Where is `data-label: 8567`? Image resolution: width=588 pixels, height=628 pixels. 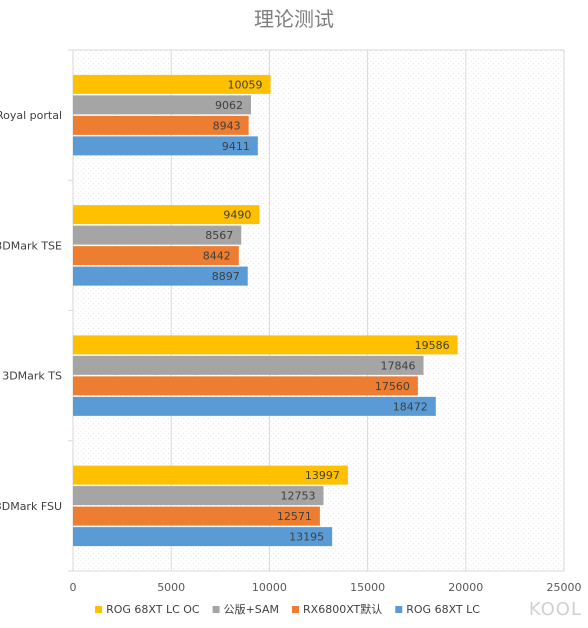 data-label: 8567 is located at coordinates (219, 235).